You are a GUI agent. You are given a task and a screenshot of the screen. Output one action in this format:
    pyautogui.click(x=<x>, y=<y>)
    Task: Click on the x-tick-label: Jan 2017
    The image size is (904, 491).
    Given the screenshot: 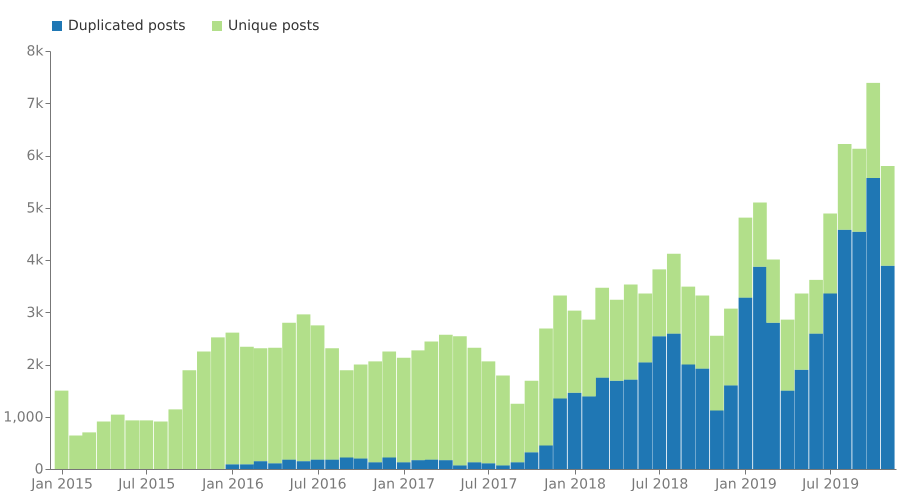 What is the action you would take?
    pyautogui.click(x=404, y=483)
    